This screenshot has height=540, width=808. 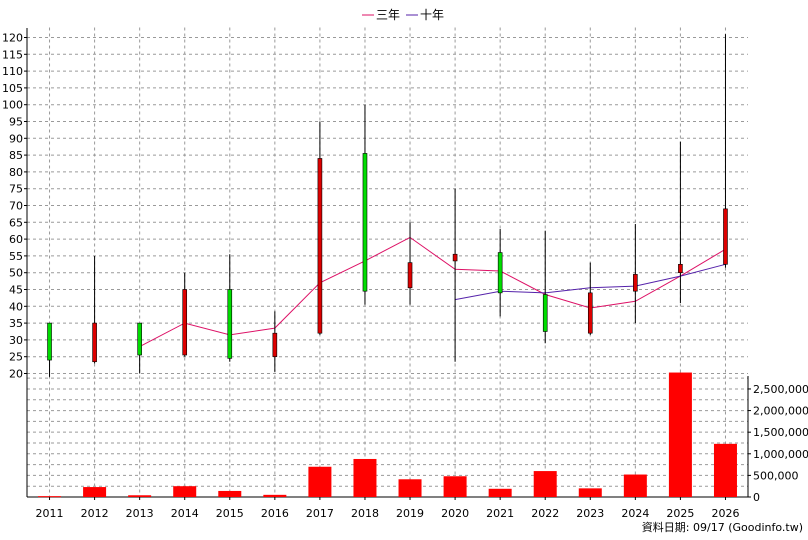 I want to click on price-tick-label: 100, so click(x=12, y=105).